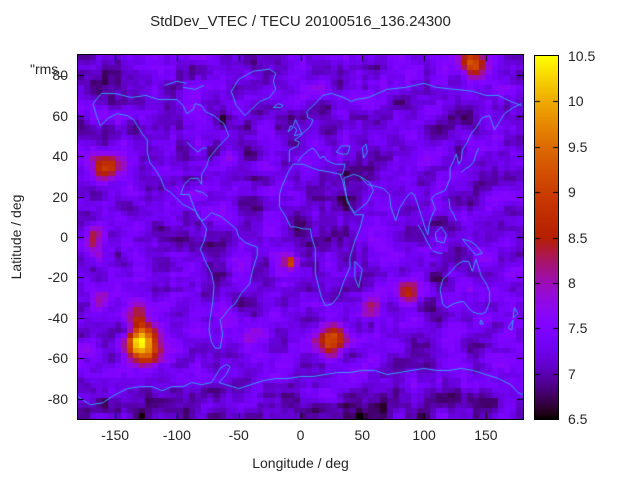  What do you see at coordinates (60, 196) in the screenshot?
I see `y-tick-label: 20` at bounding box center [60, 196].